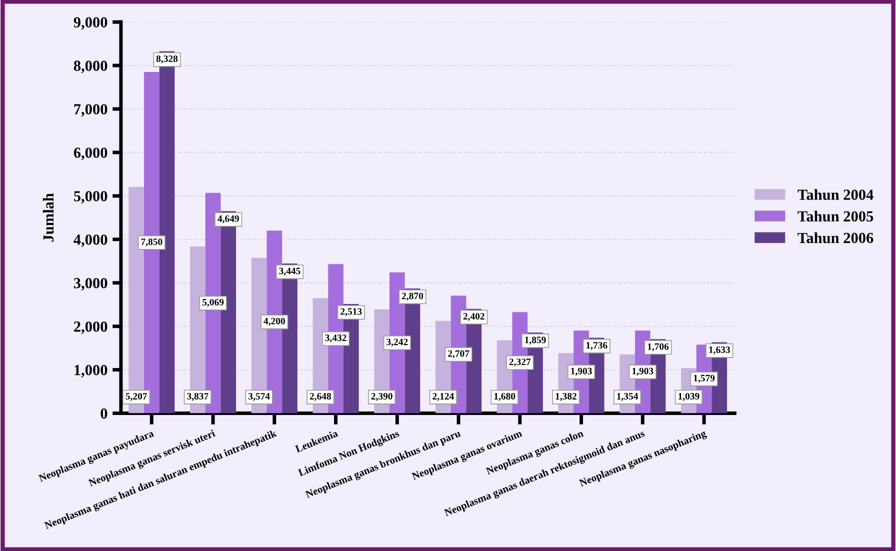  Describe the element at coordinates (91, 241) in the screenshot. I see `y-tick-label: 4,000` at that location.